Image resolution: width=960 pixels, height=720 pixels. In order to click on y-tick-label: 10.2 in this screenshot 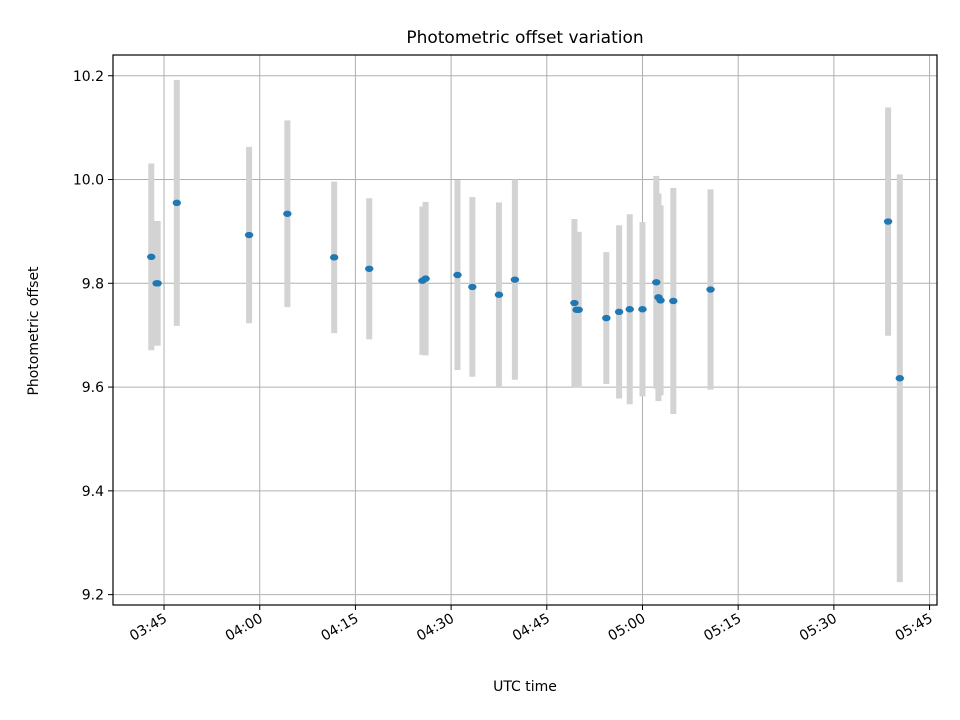, I will do `click(88, 77)`.